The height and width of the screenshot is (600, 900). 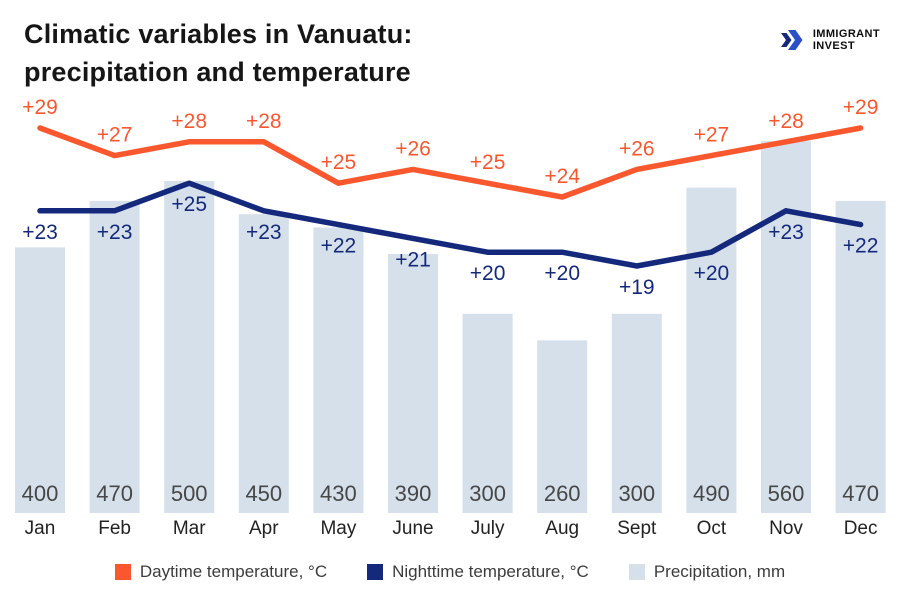 I want to click on month-label: Oct, so click(x=712, y=528).